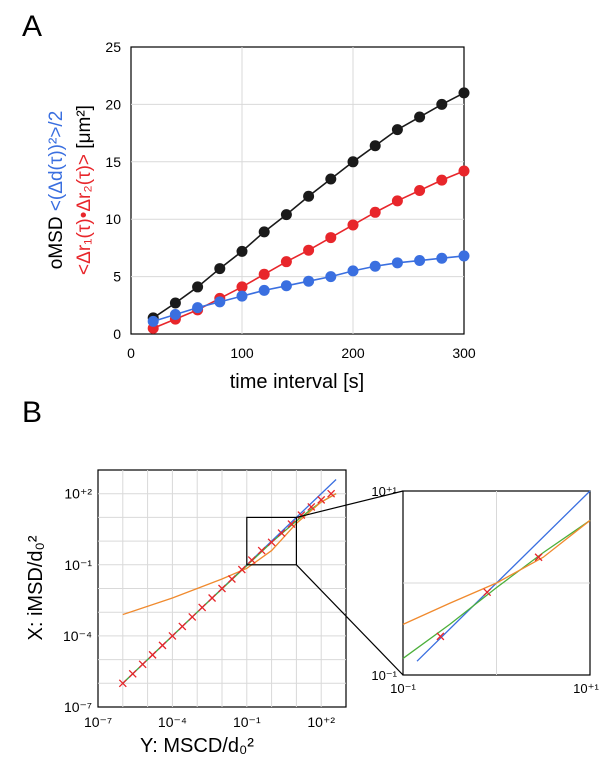  I want to click on zoom-box, so click(272, 541).